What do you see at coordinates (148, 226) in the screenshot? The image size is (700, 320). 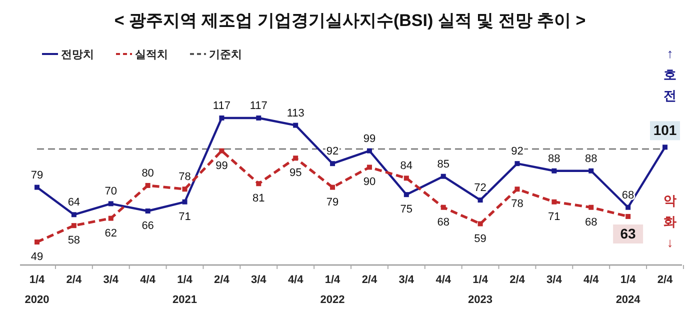 I see `data-label: 66` at bounding box center [148, 226].